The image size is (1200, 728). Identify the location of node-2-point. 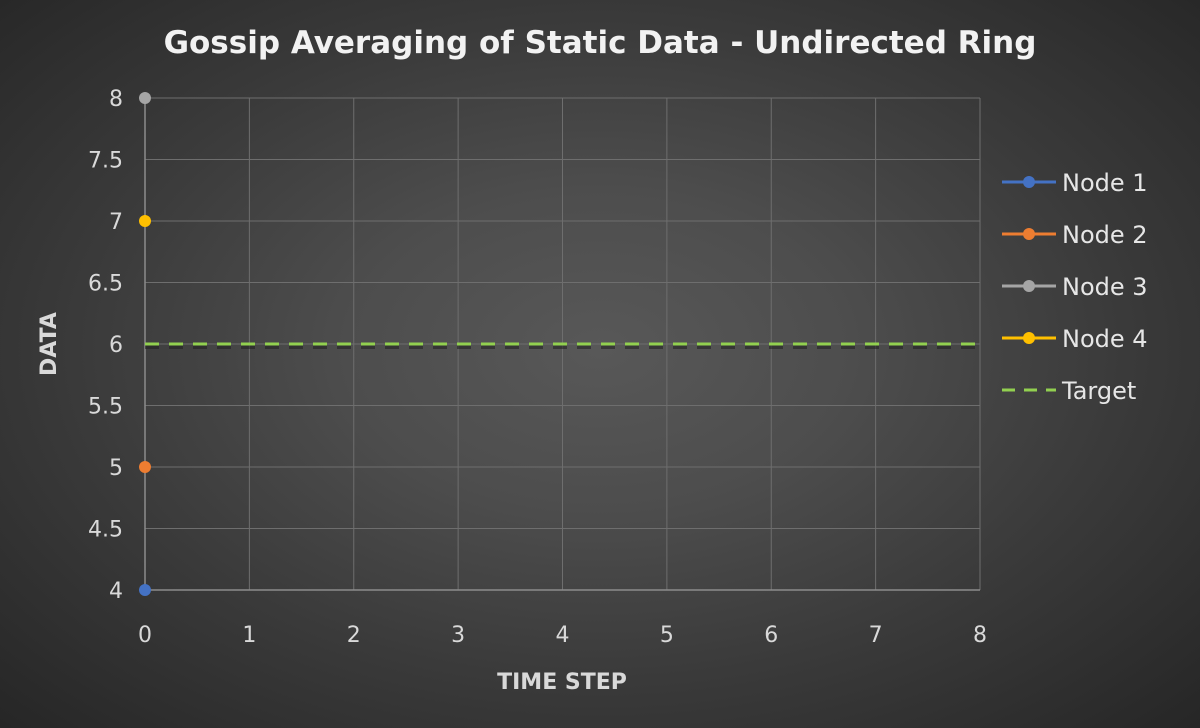
(145, 467).